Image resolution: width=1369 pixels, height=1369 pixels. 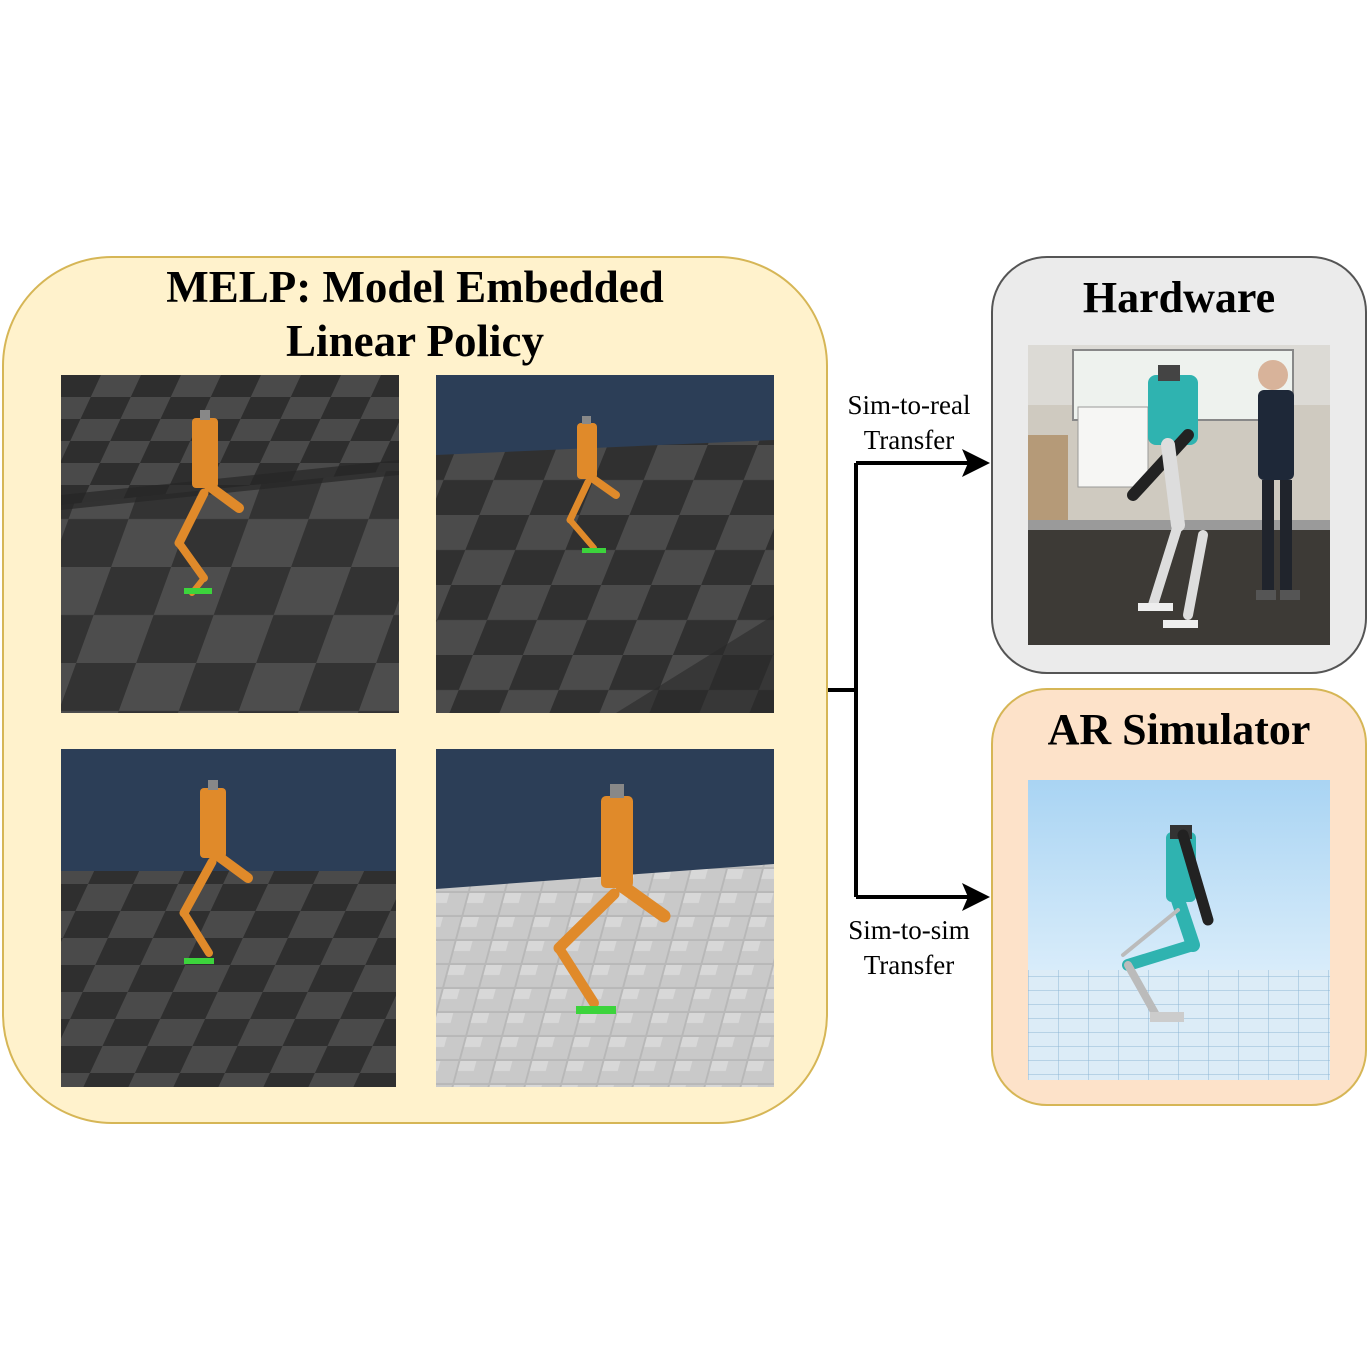 I want to click on person, so click(x=1278, y=480).